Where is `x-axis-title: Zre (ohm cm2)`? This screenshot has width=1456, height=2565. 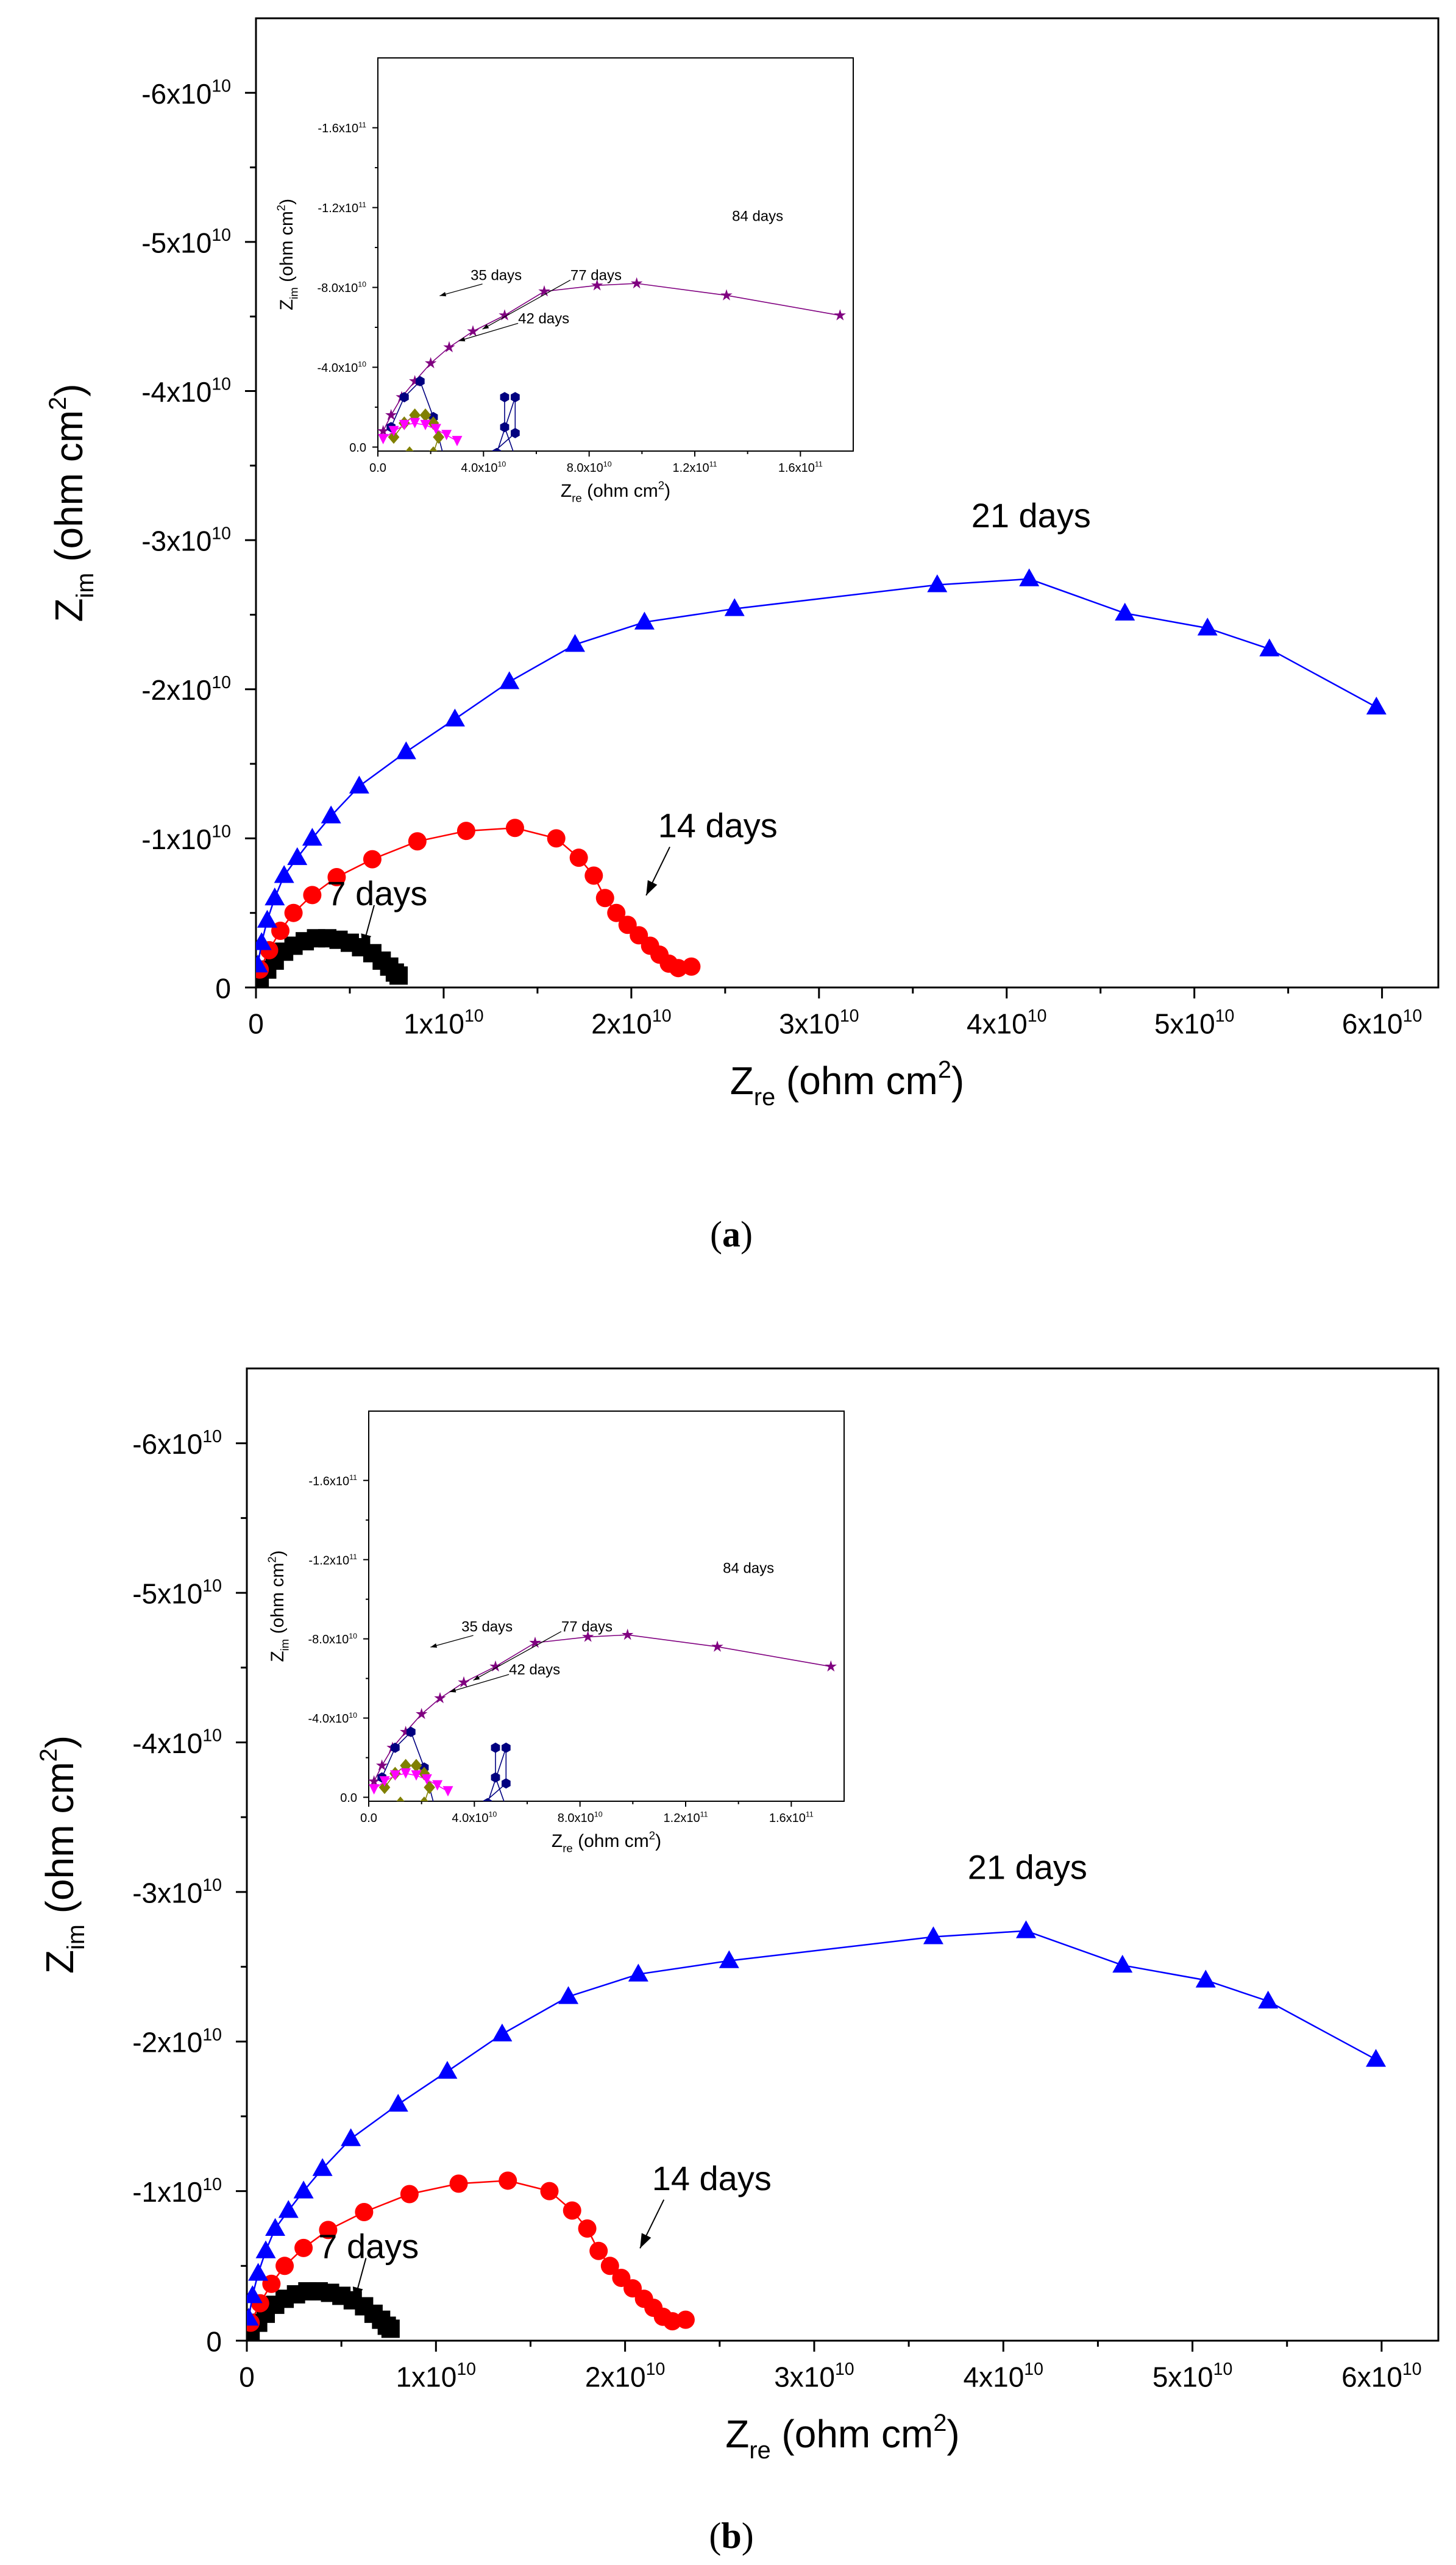 x-axis-title: Zre (ohm cm2) is located at coordinates (842, 2437).